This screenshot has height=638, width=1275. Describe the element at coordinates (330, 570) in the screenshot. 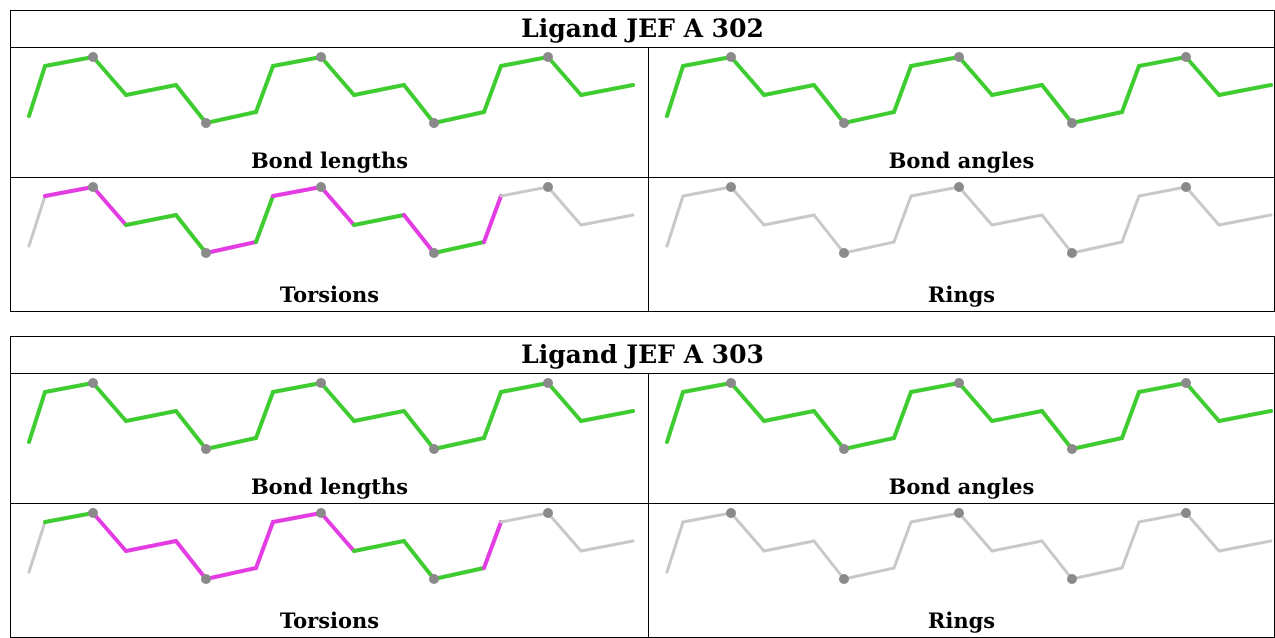

I see `torsions-cell: Torsions` at that location.